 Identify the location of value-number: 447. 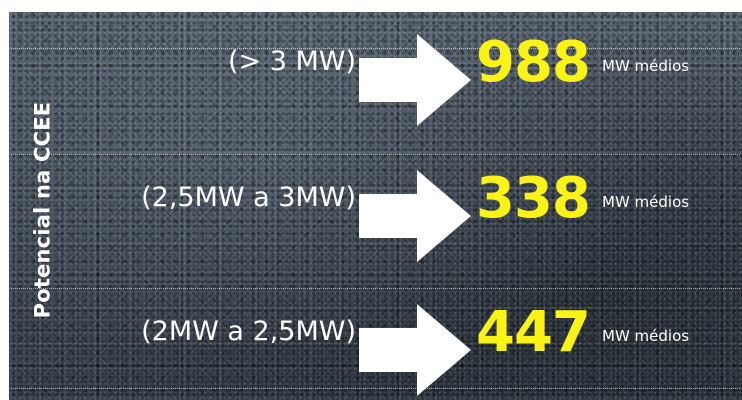
(533, 332).